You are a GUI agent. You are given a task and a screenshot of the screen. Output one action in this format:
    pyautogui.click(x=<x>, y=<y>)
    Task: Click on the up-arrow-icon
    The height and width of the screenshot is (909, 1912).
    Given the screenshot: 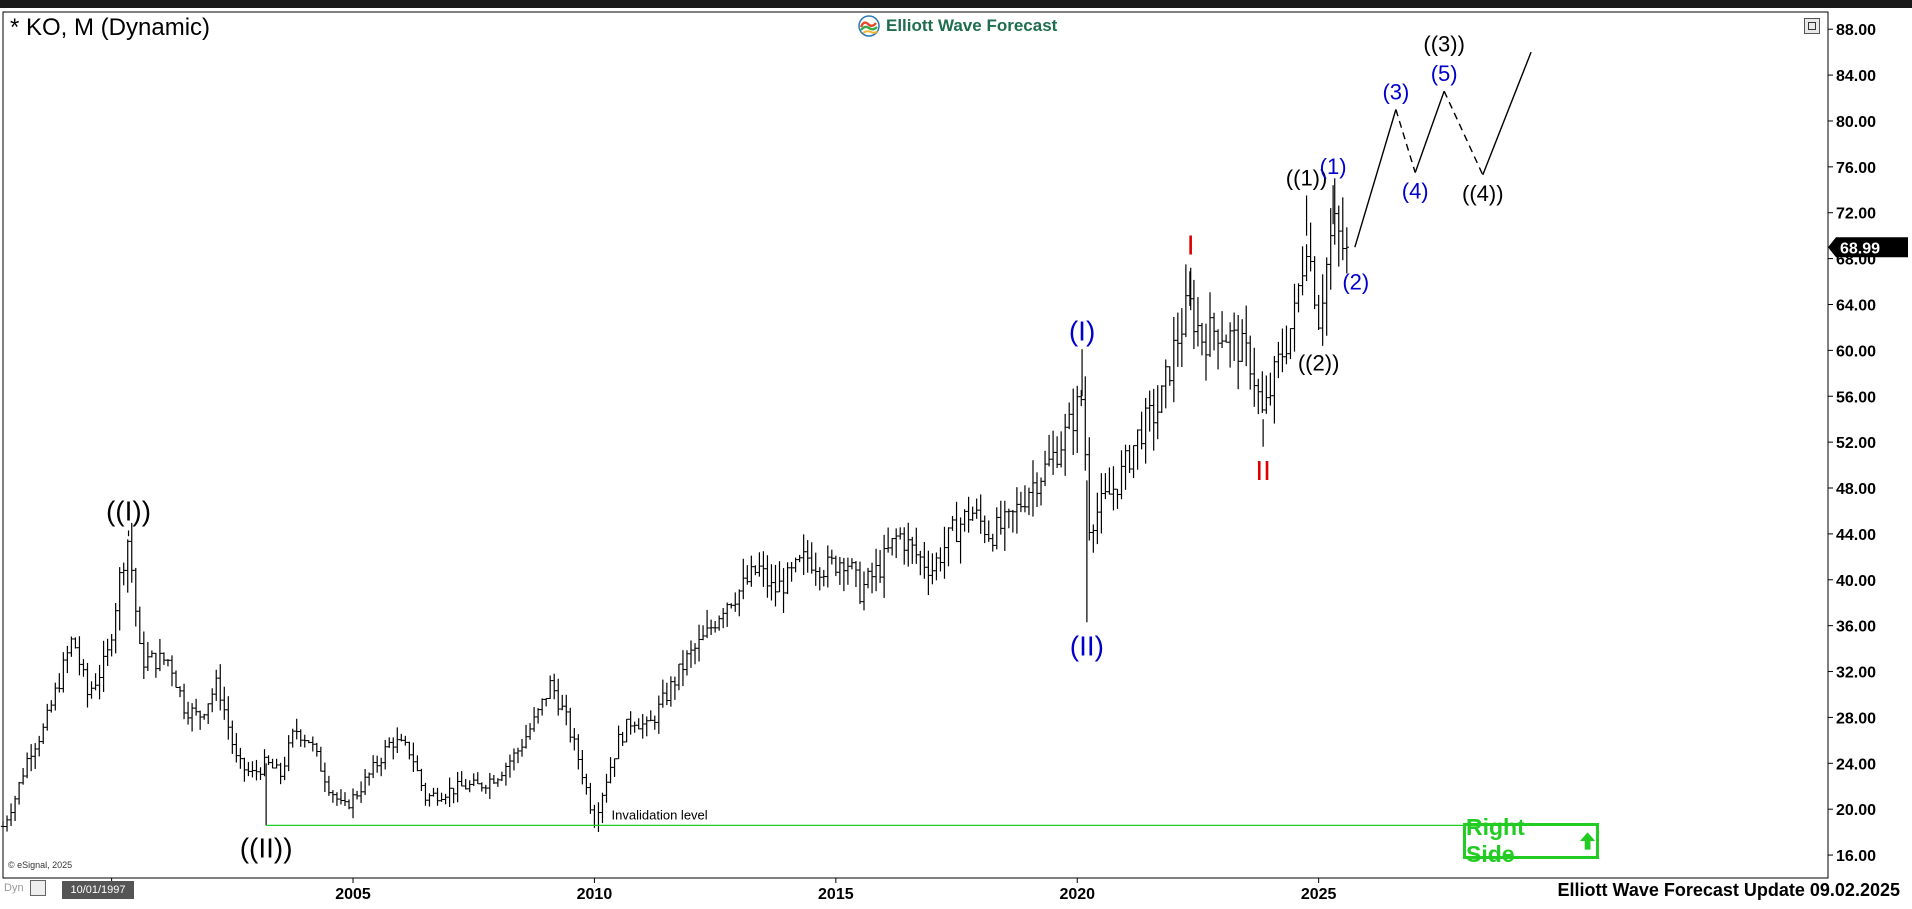 What is the action you would take?
    pyautogui.click(x=1587, y=841)
    